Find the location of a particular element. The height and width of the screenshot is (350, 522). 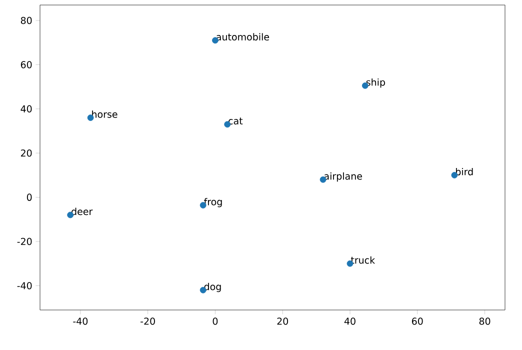

y-tick-label: 20 is located at coordinates (26, 153).